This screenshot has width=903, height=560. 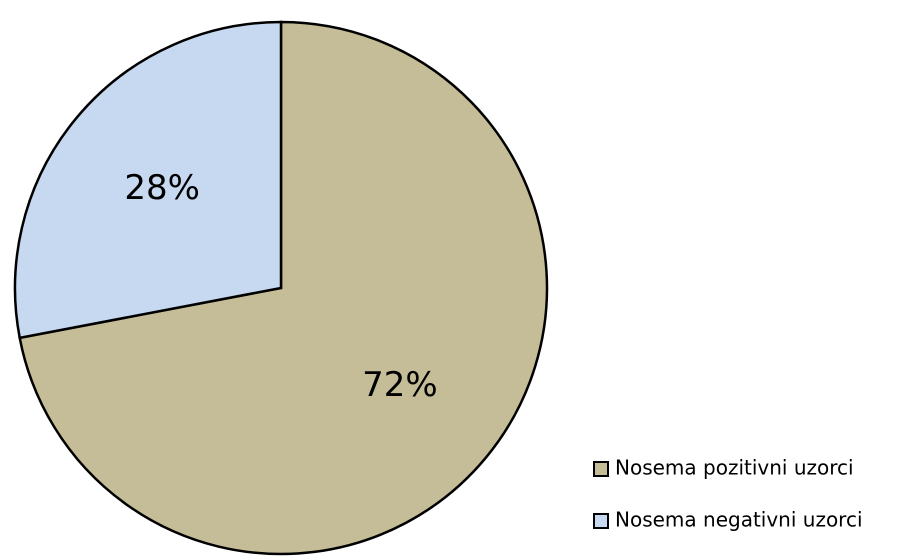 What do you see at coordinates (739, 520) in the screenshot?
I see `legend-label: Nosema negativni uzorci` at bounding box center [739, 520].